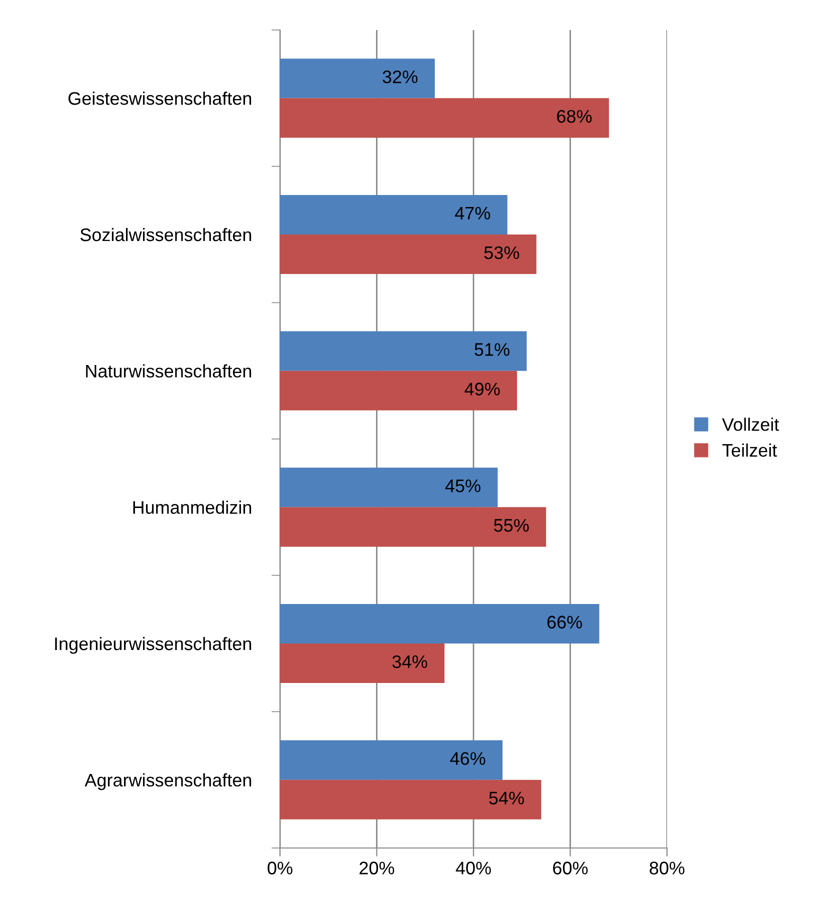 The width and height of the screenshot is (827, 904). I want to click on x-tick-label: 60%, so click(570, 868).